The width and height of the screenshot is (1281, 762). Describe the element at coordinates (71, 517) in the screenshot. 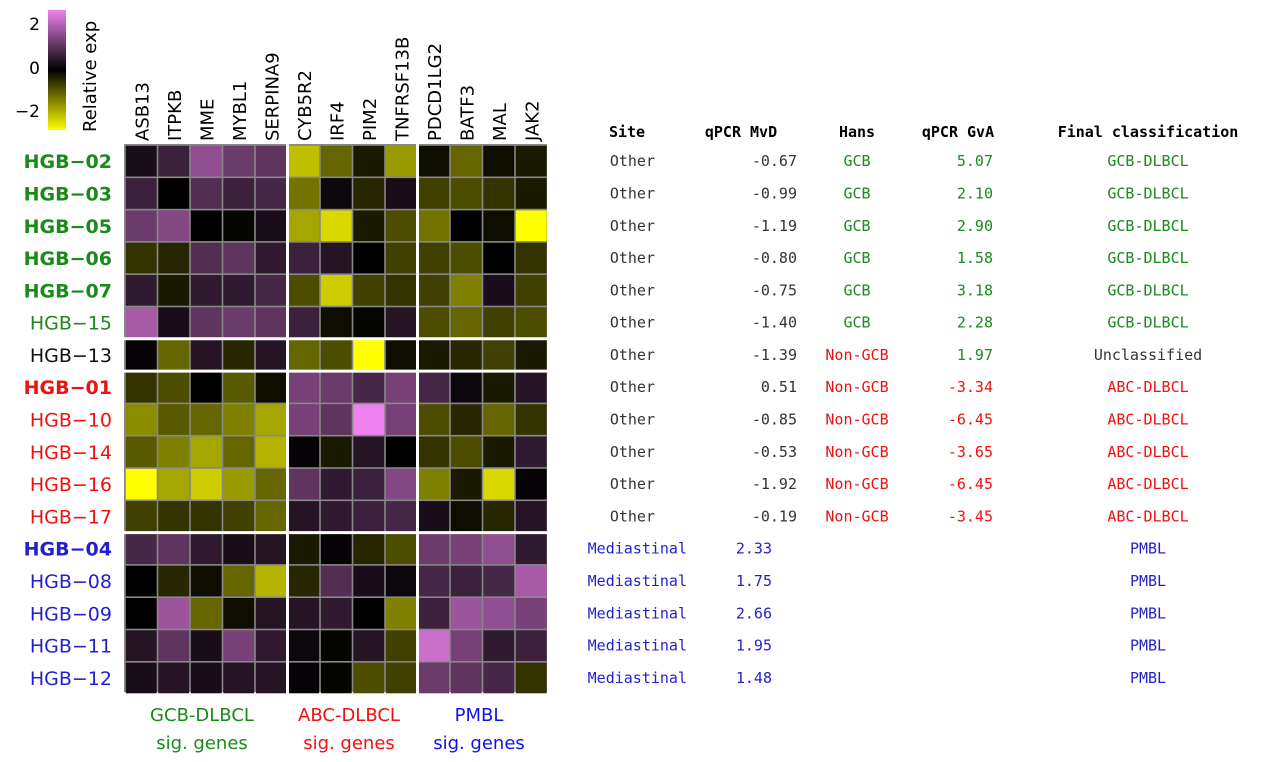

I see `sample-label: HGB−17` at that location.